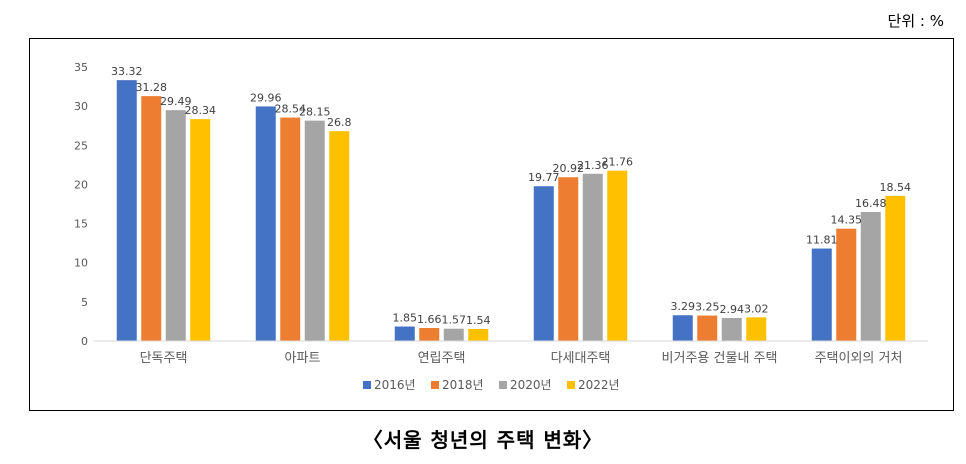 The height and width of the screenshot is (464, 966). Describe the element at coordinates (707, 307) in the screenshot. I see `data-label: 3.25` at that location.